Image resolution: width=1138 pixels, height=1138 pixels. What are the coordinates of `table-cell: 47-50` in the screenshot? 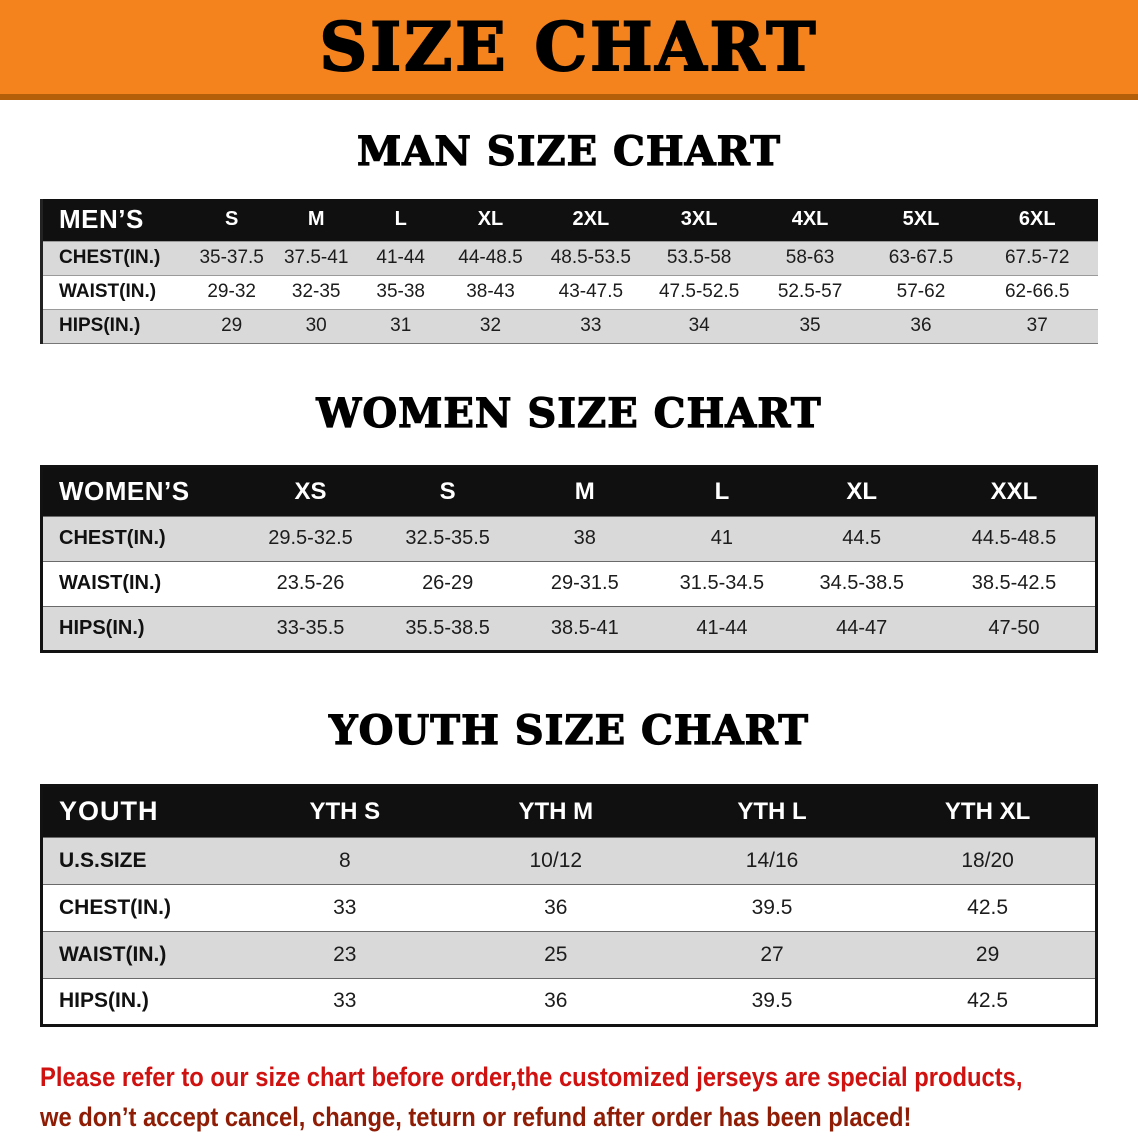 It's located at (1014, 628).